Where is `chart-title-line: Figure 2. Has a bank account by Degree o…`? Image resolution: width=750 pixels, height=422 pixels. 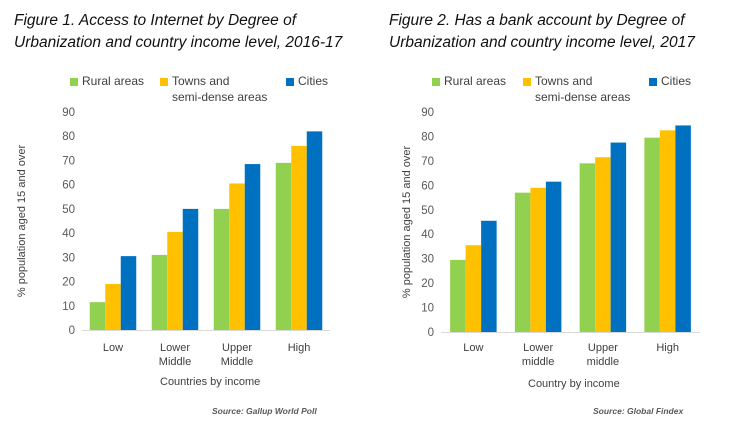
chart-title-line: Figure 2. Has a bank account by Degree o… is located at coordinates (537, 20).